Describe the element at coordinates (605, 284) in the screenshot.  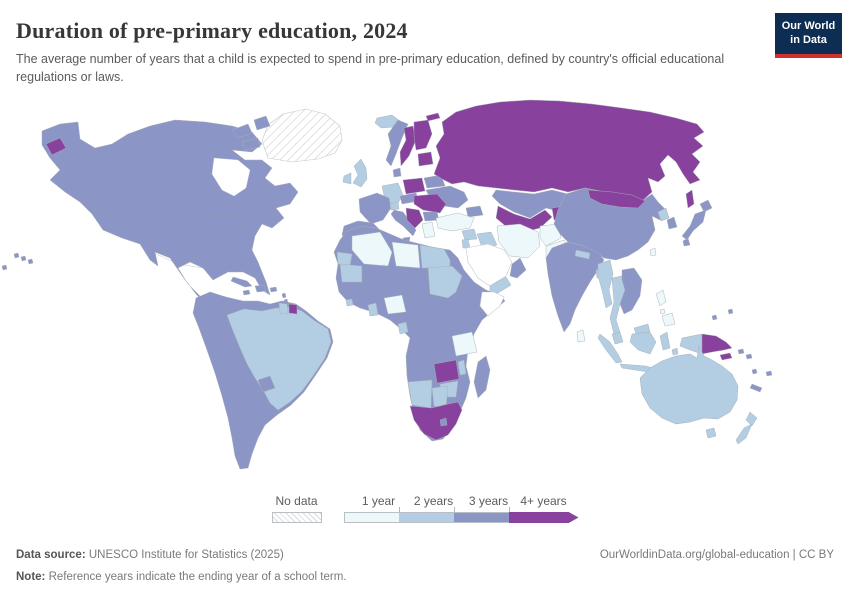
I see `region-myanmar` at that location.